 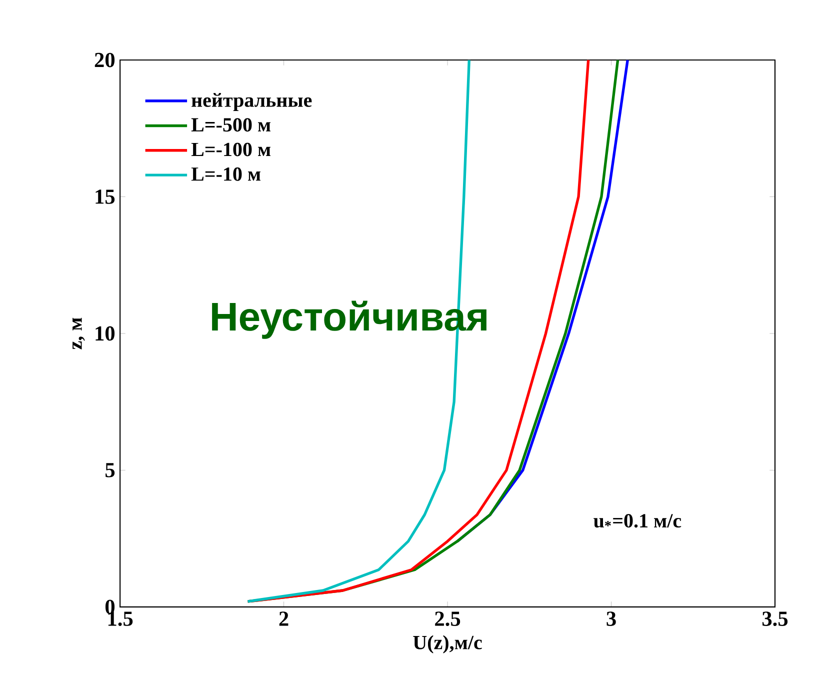 I want to click on x-axis-title: U(z),м/с, so click(x=447, y=644).